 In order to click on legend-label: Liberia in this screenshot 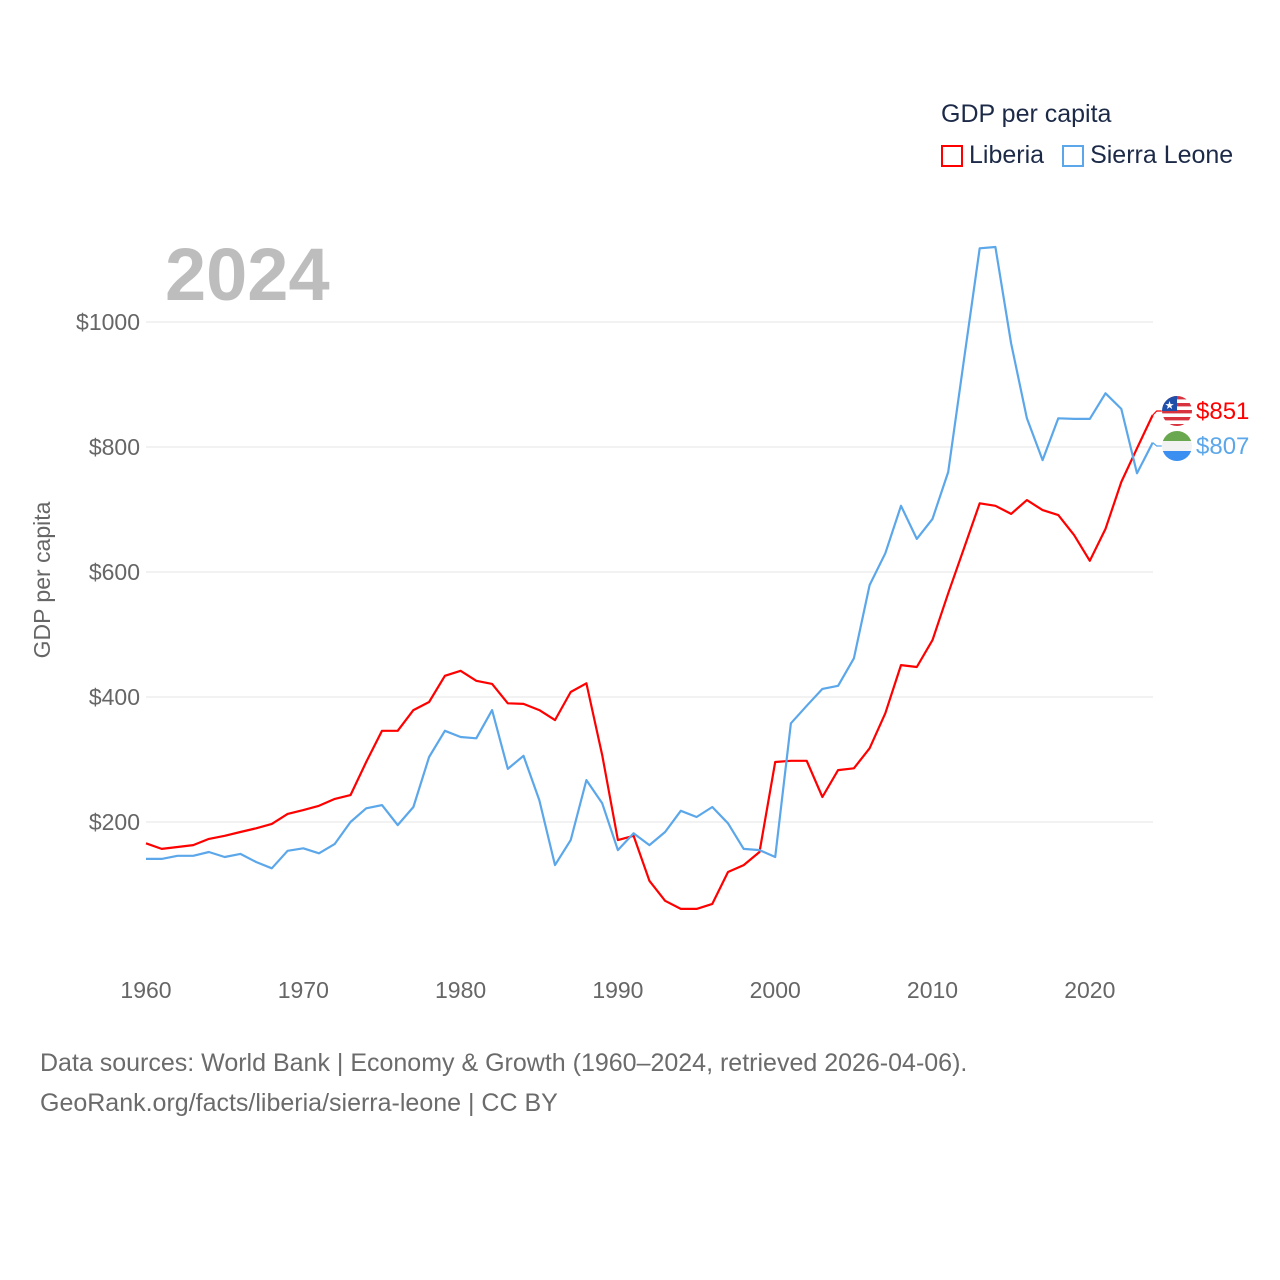, I will do `click(1007, 155)`.